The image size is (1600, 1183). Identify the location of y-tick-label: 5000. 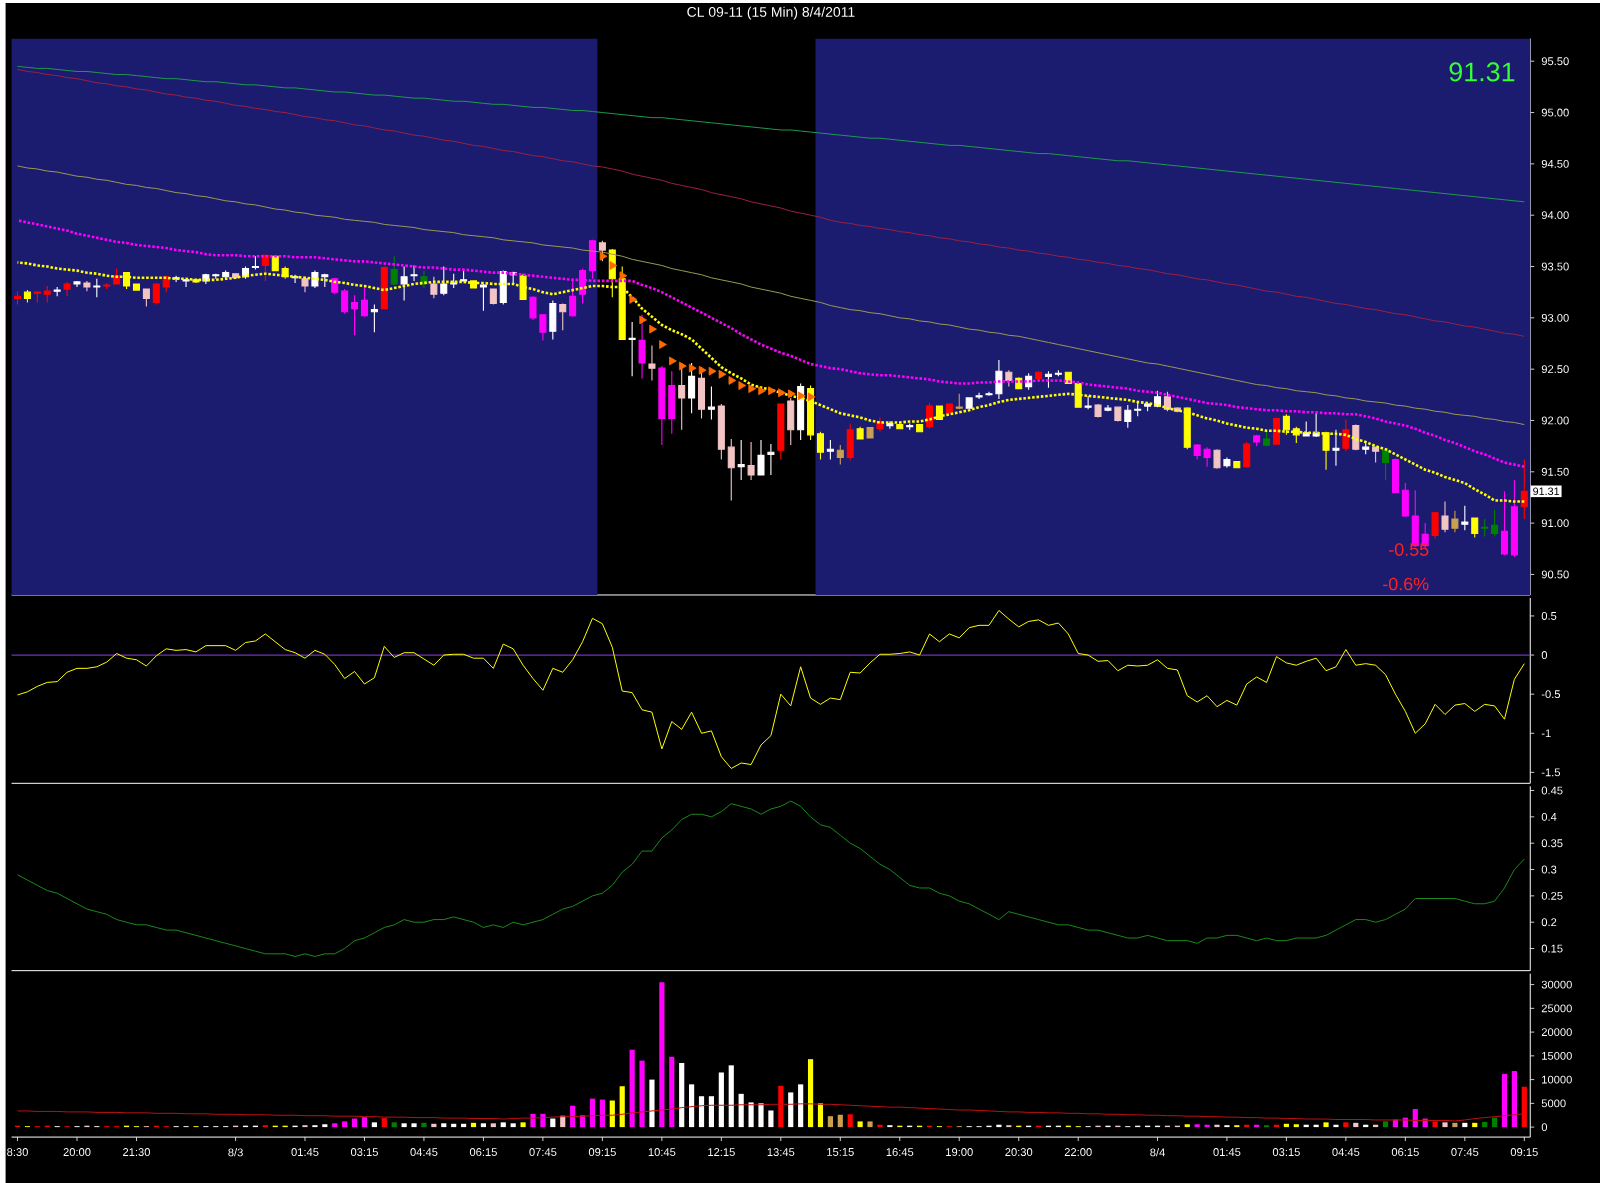
(1553, 1103).